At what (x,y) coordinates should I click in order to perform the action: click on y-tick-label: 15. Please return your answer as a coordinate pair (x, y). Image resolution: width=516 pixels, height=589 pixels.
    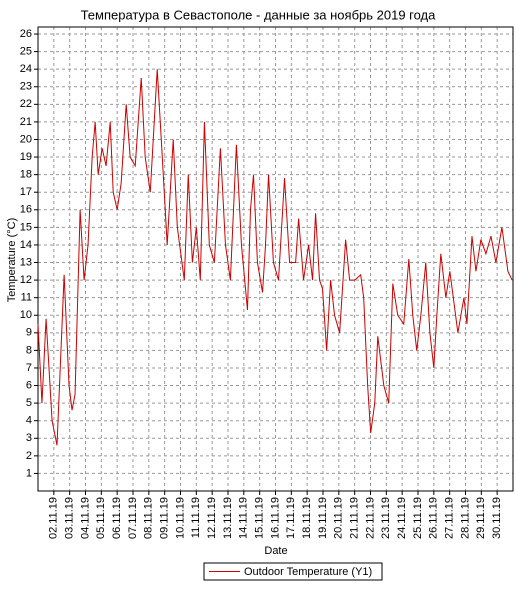
    Looking at the image, I should click on (26, 227).